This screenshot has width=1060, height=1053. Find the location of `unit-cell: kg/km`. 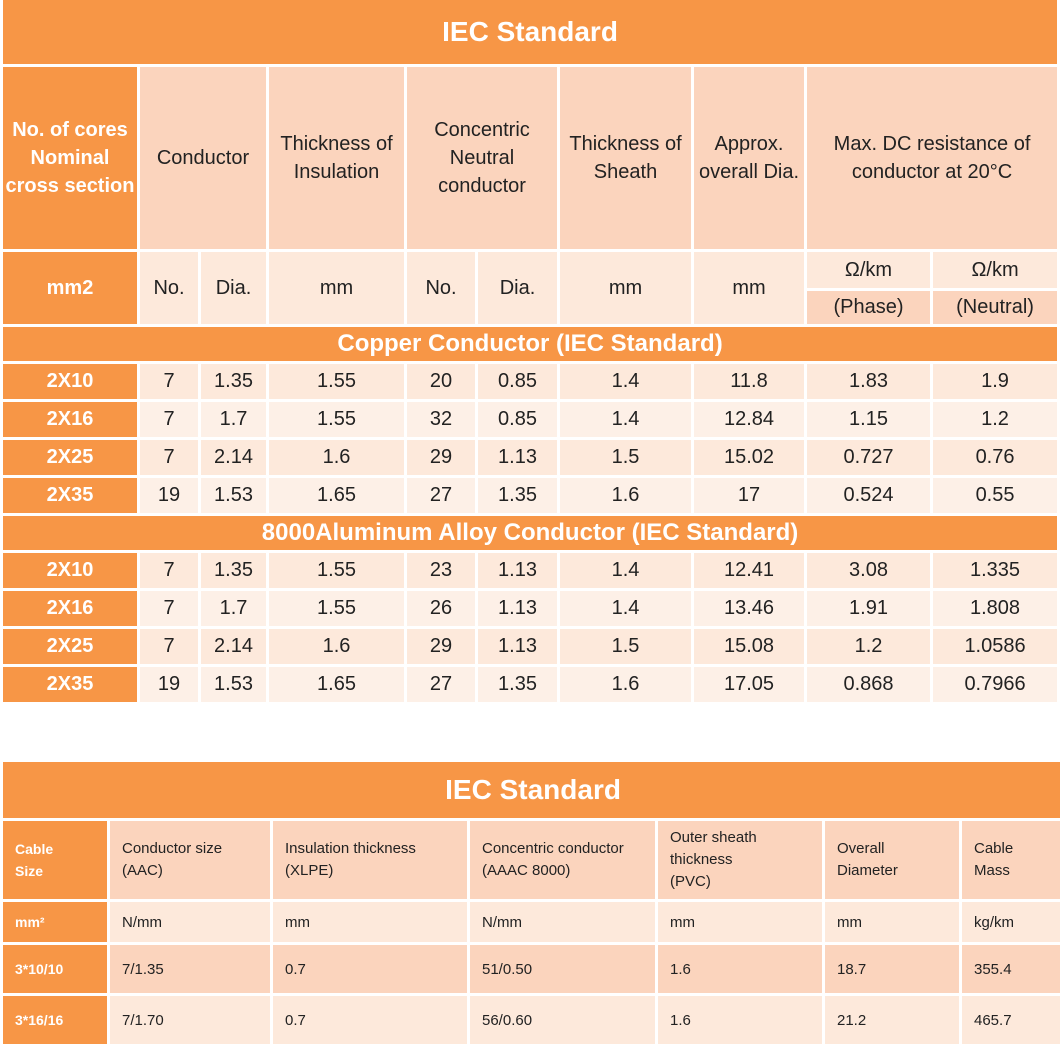

unit-cell: kg/km is located at coordinates (1011, 922).